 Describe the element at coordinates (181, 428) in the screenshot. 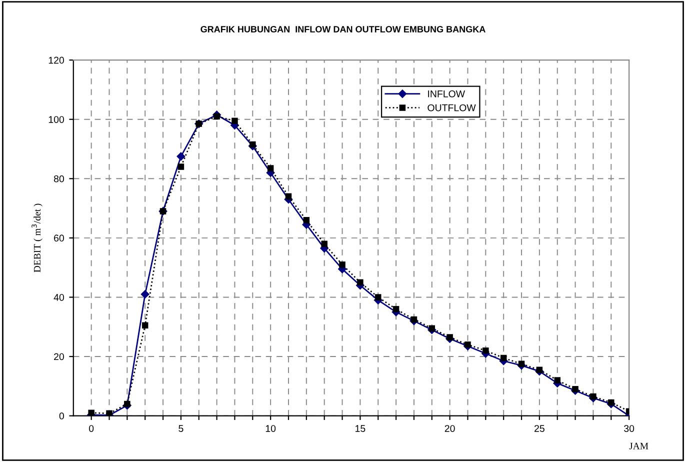

I see `x-tick-label: 5` at that location.